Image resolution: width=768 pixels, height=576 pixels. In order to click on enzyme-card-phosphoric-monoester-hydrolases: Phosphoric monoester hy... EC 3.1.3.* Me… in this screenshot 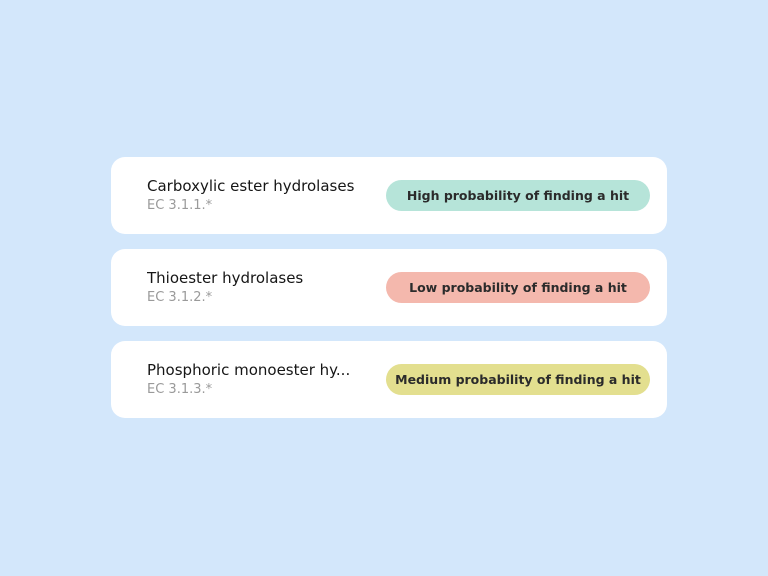, I will do `click(389, 379)`.